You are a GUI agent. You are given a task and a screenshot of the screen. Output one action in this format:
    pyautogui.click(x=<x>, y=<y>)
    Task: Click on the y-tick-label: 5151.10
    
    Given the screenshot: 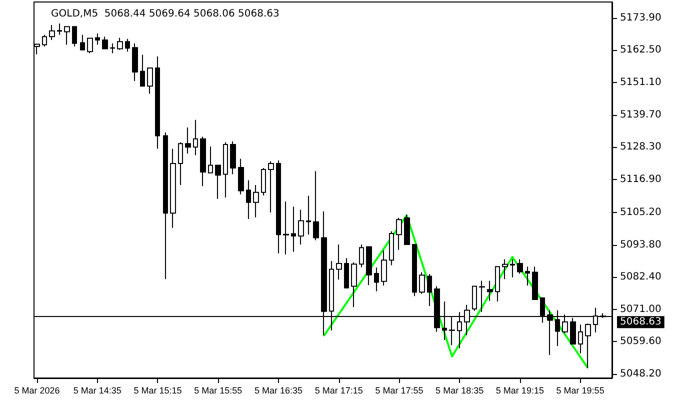 What is the action you would take?
    pyautogui.click(x=641, y=82)
    